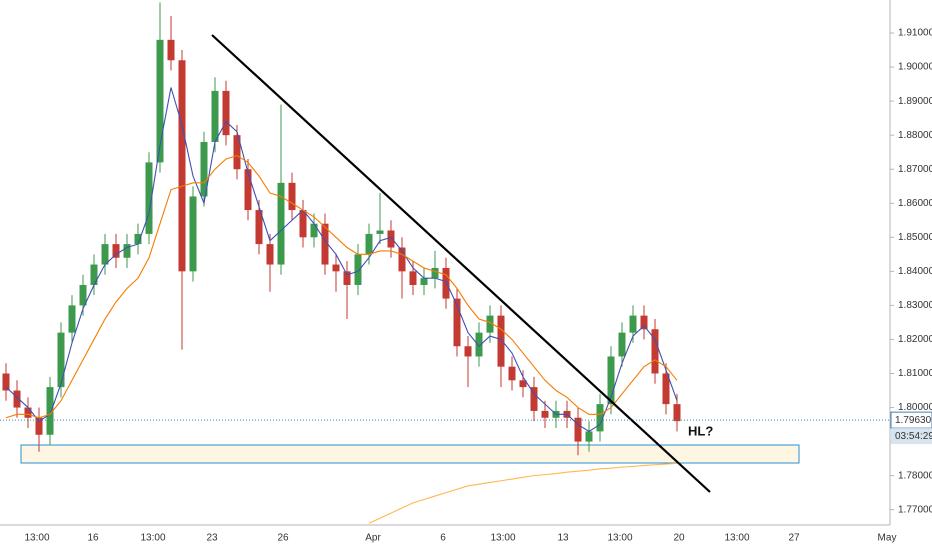  What do you see at coordinates (373, 538) in the screenshot?
I see `x-tick-label: Apr` at bounding box center [373, 538].